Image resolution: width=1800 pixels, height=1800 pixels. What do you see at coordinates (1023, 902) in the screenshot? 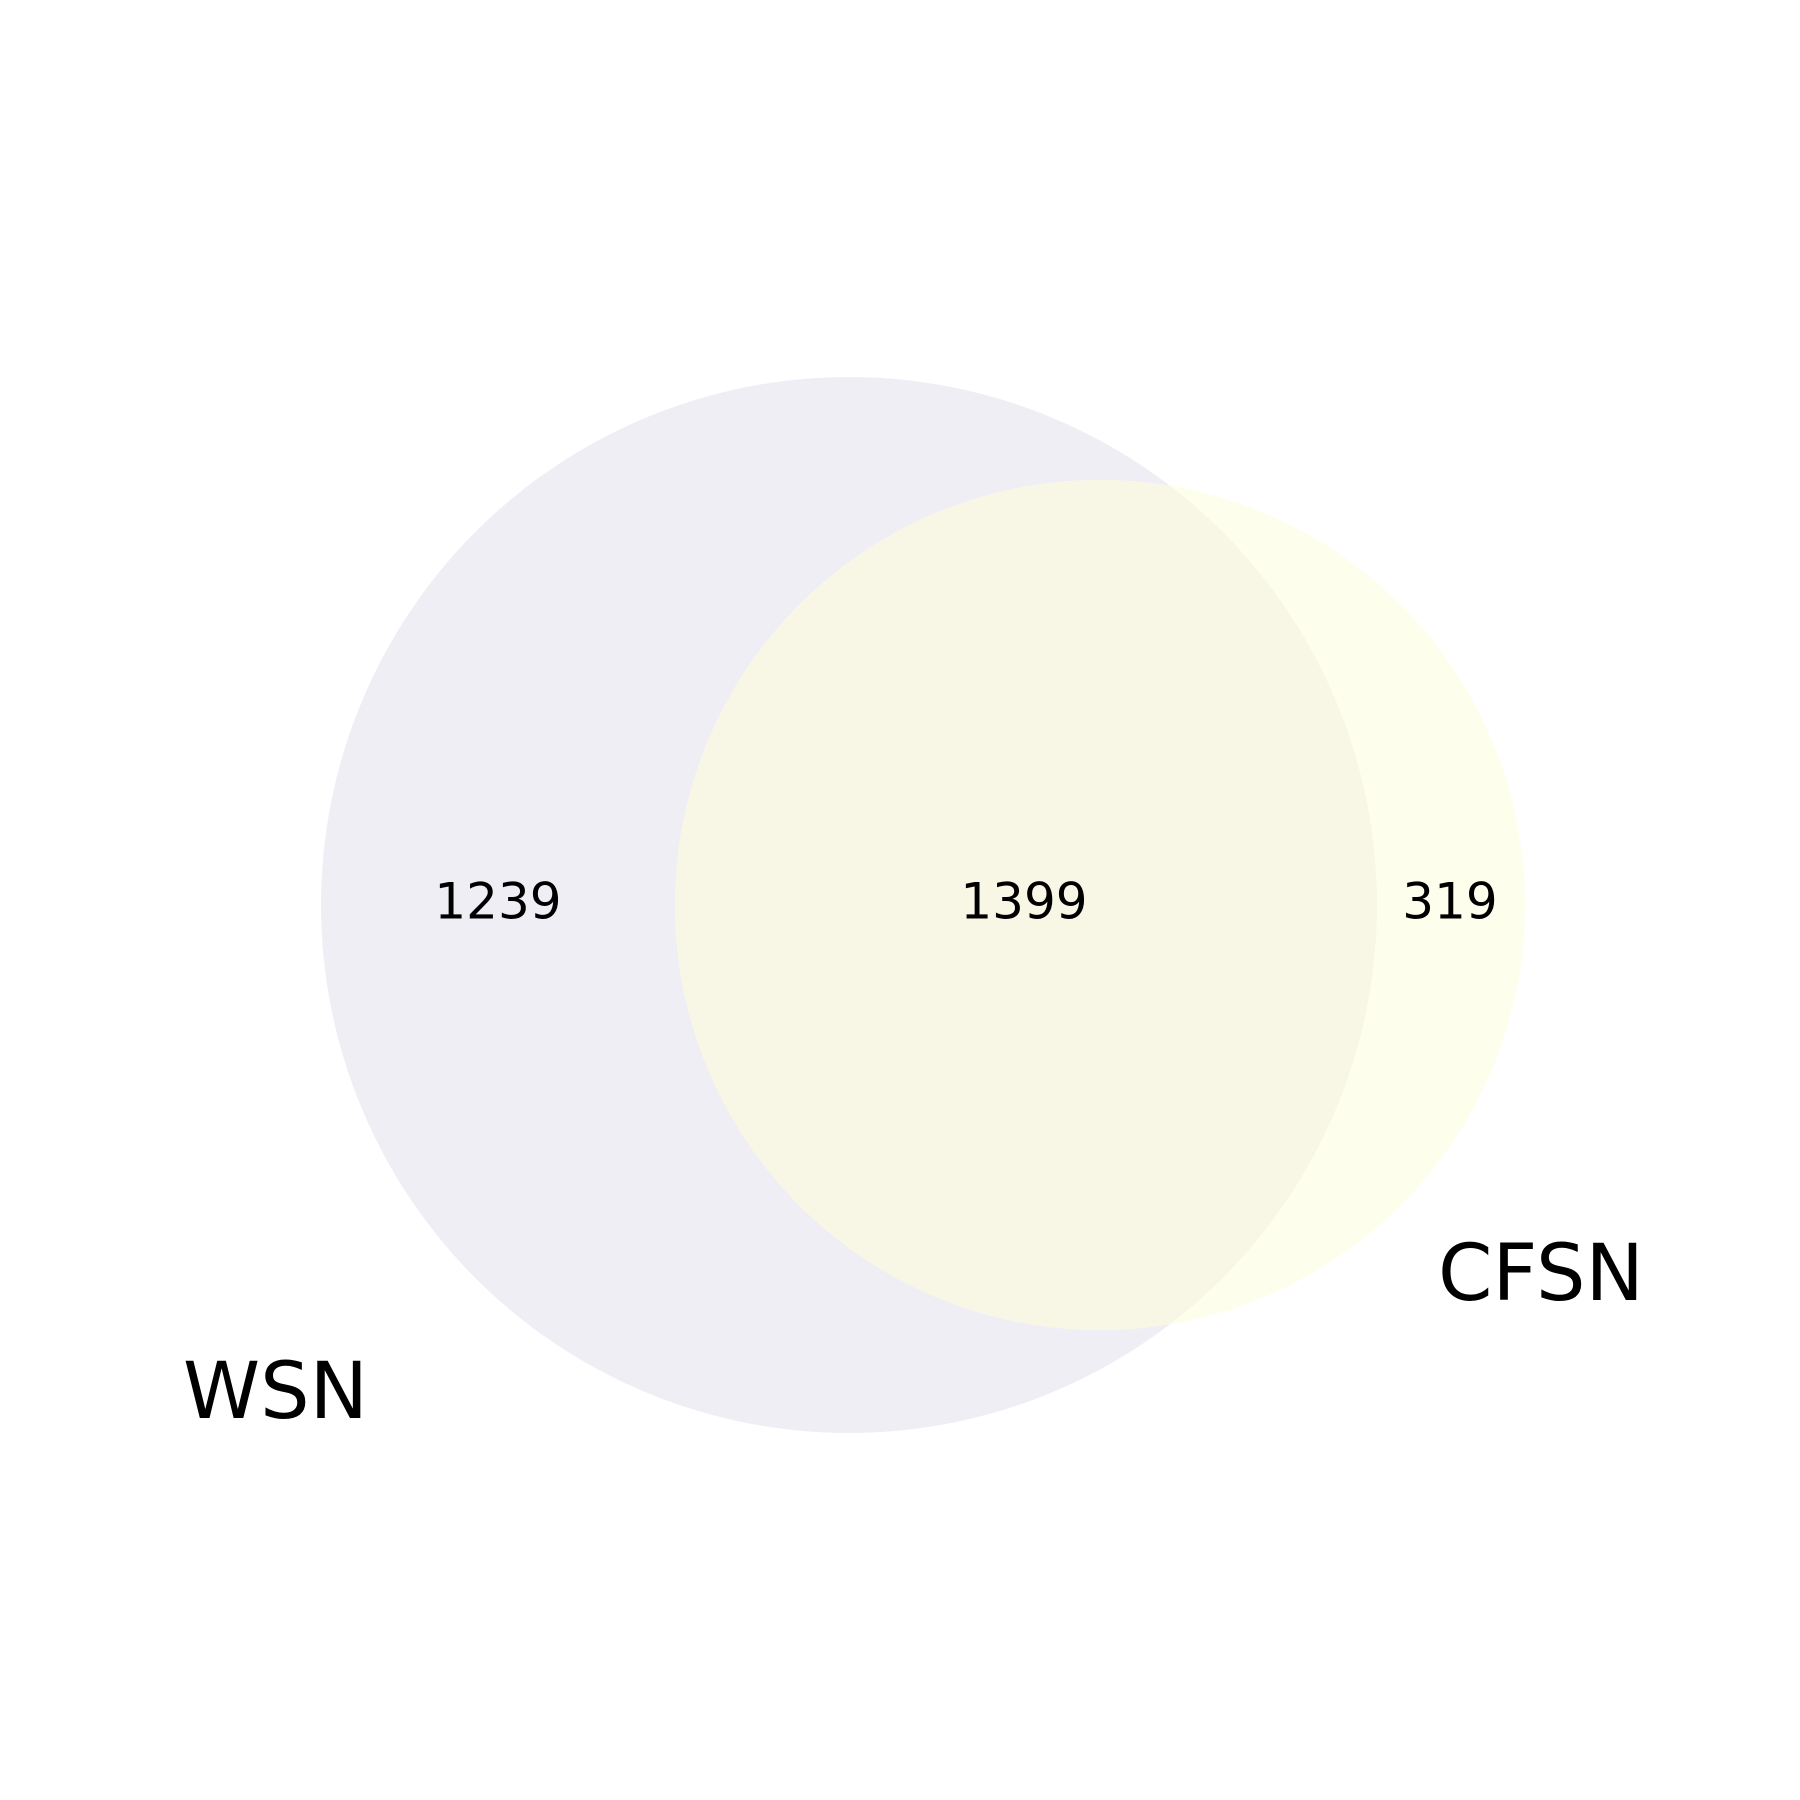
I see `intersection-count: 1399` at bounding box center [1023, 902].